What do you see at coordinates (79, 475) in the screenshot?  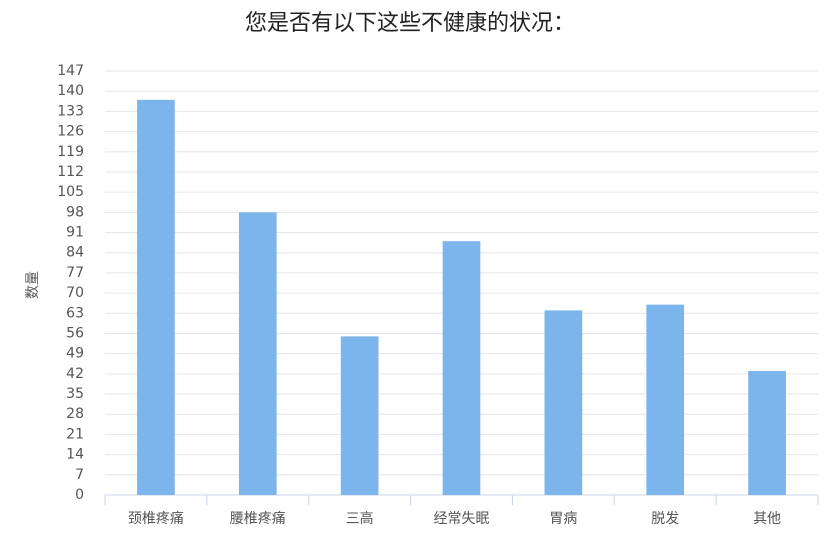 I see `y-tick-label: 7` at bounding box center [79, 475].